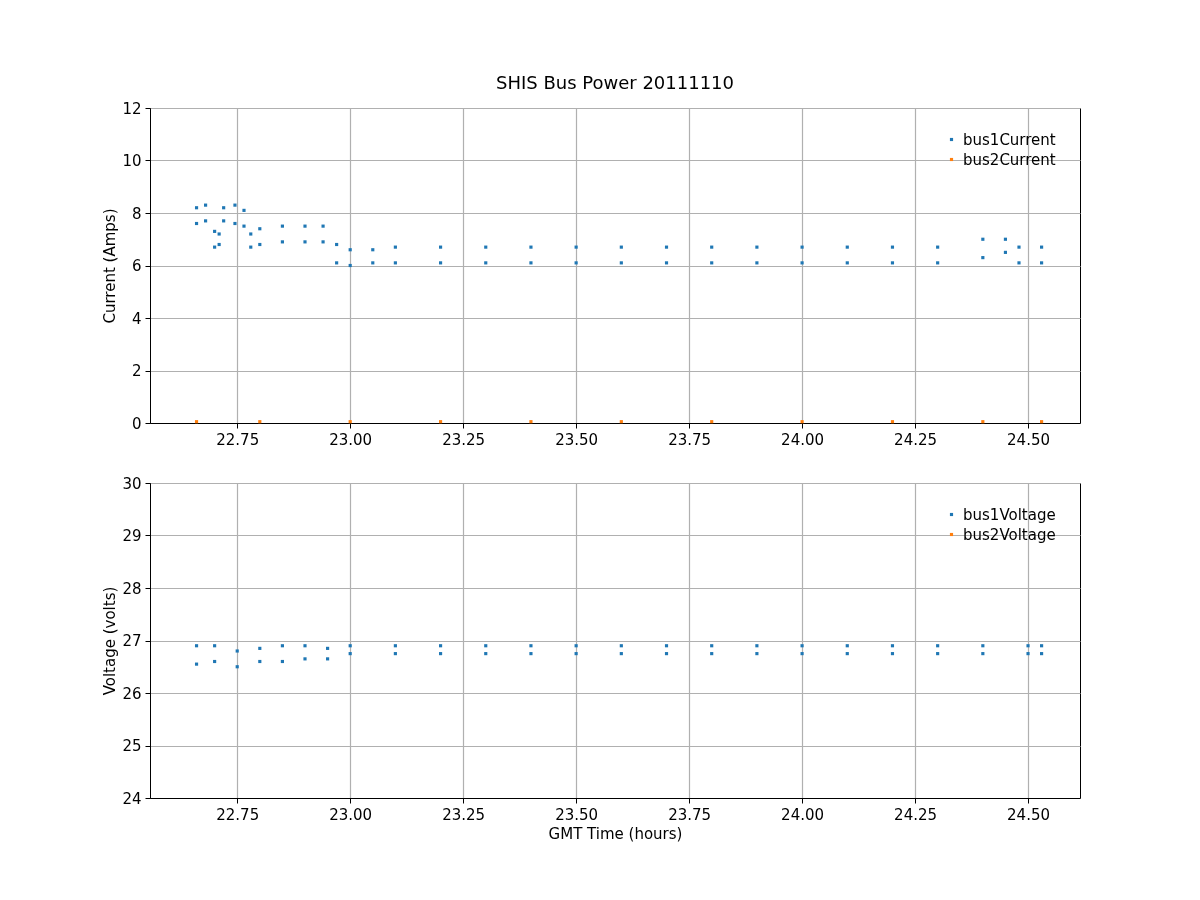  I want to click on y-tick-label: 30, so click(132, 483).